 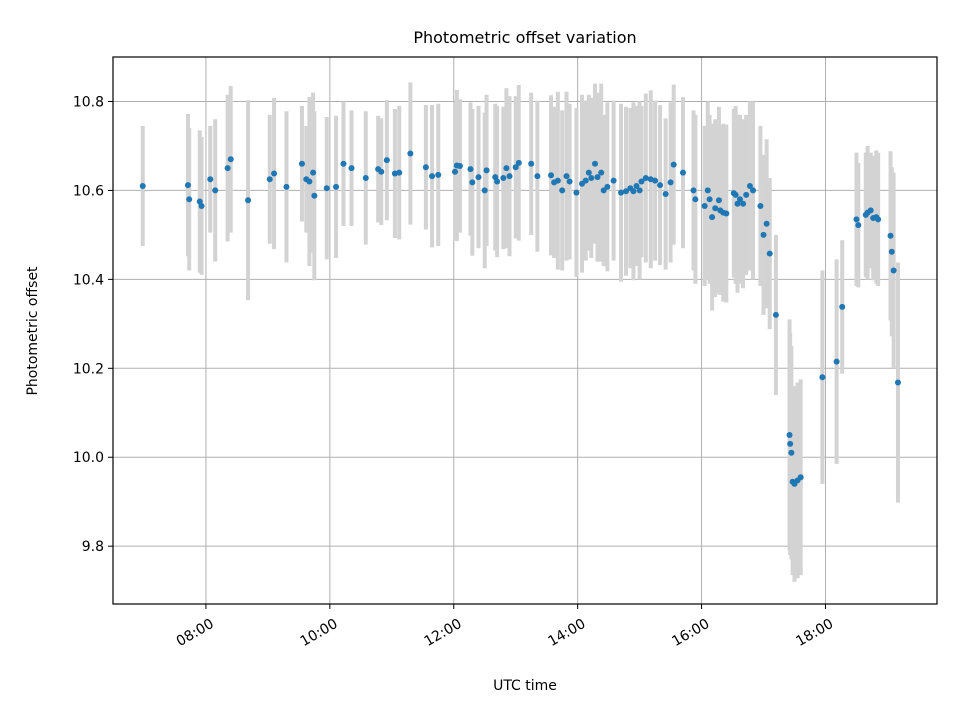 What do you see at coordinates (33, 331) in the screenshot?
I see `y-axis-label: Photometric offset` at bounding box center [33, 331].